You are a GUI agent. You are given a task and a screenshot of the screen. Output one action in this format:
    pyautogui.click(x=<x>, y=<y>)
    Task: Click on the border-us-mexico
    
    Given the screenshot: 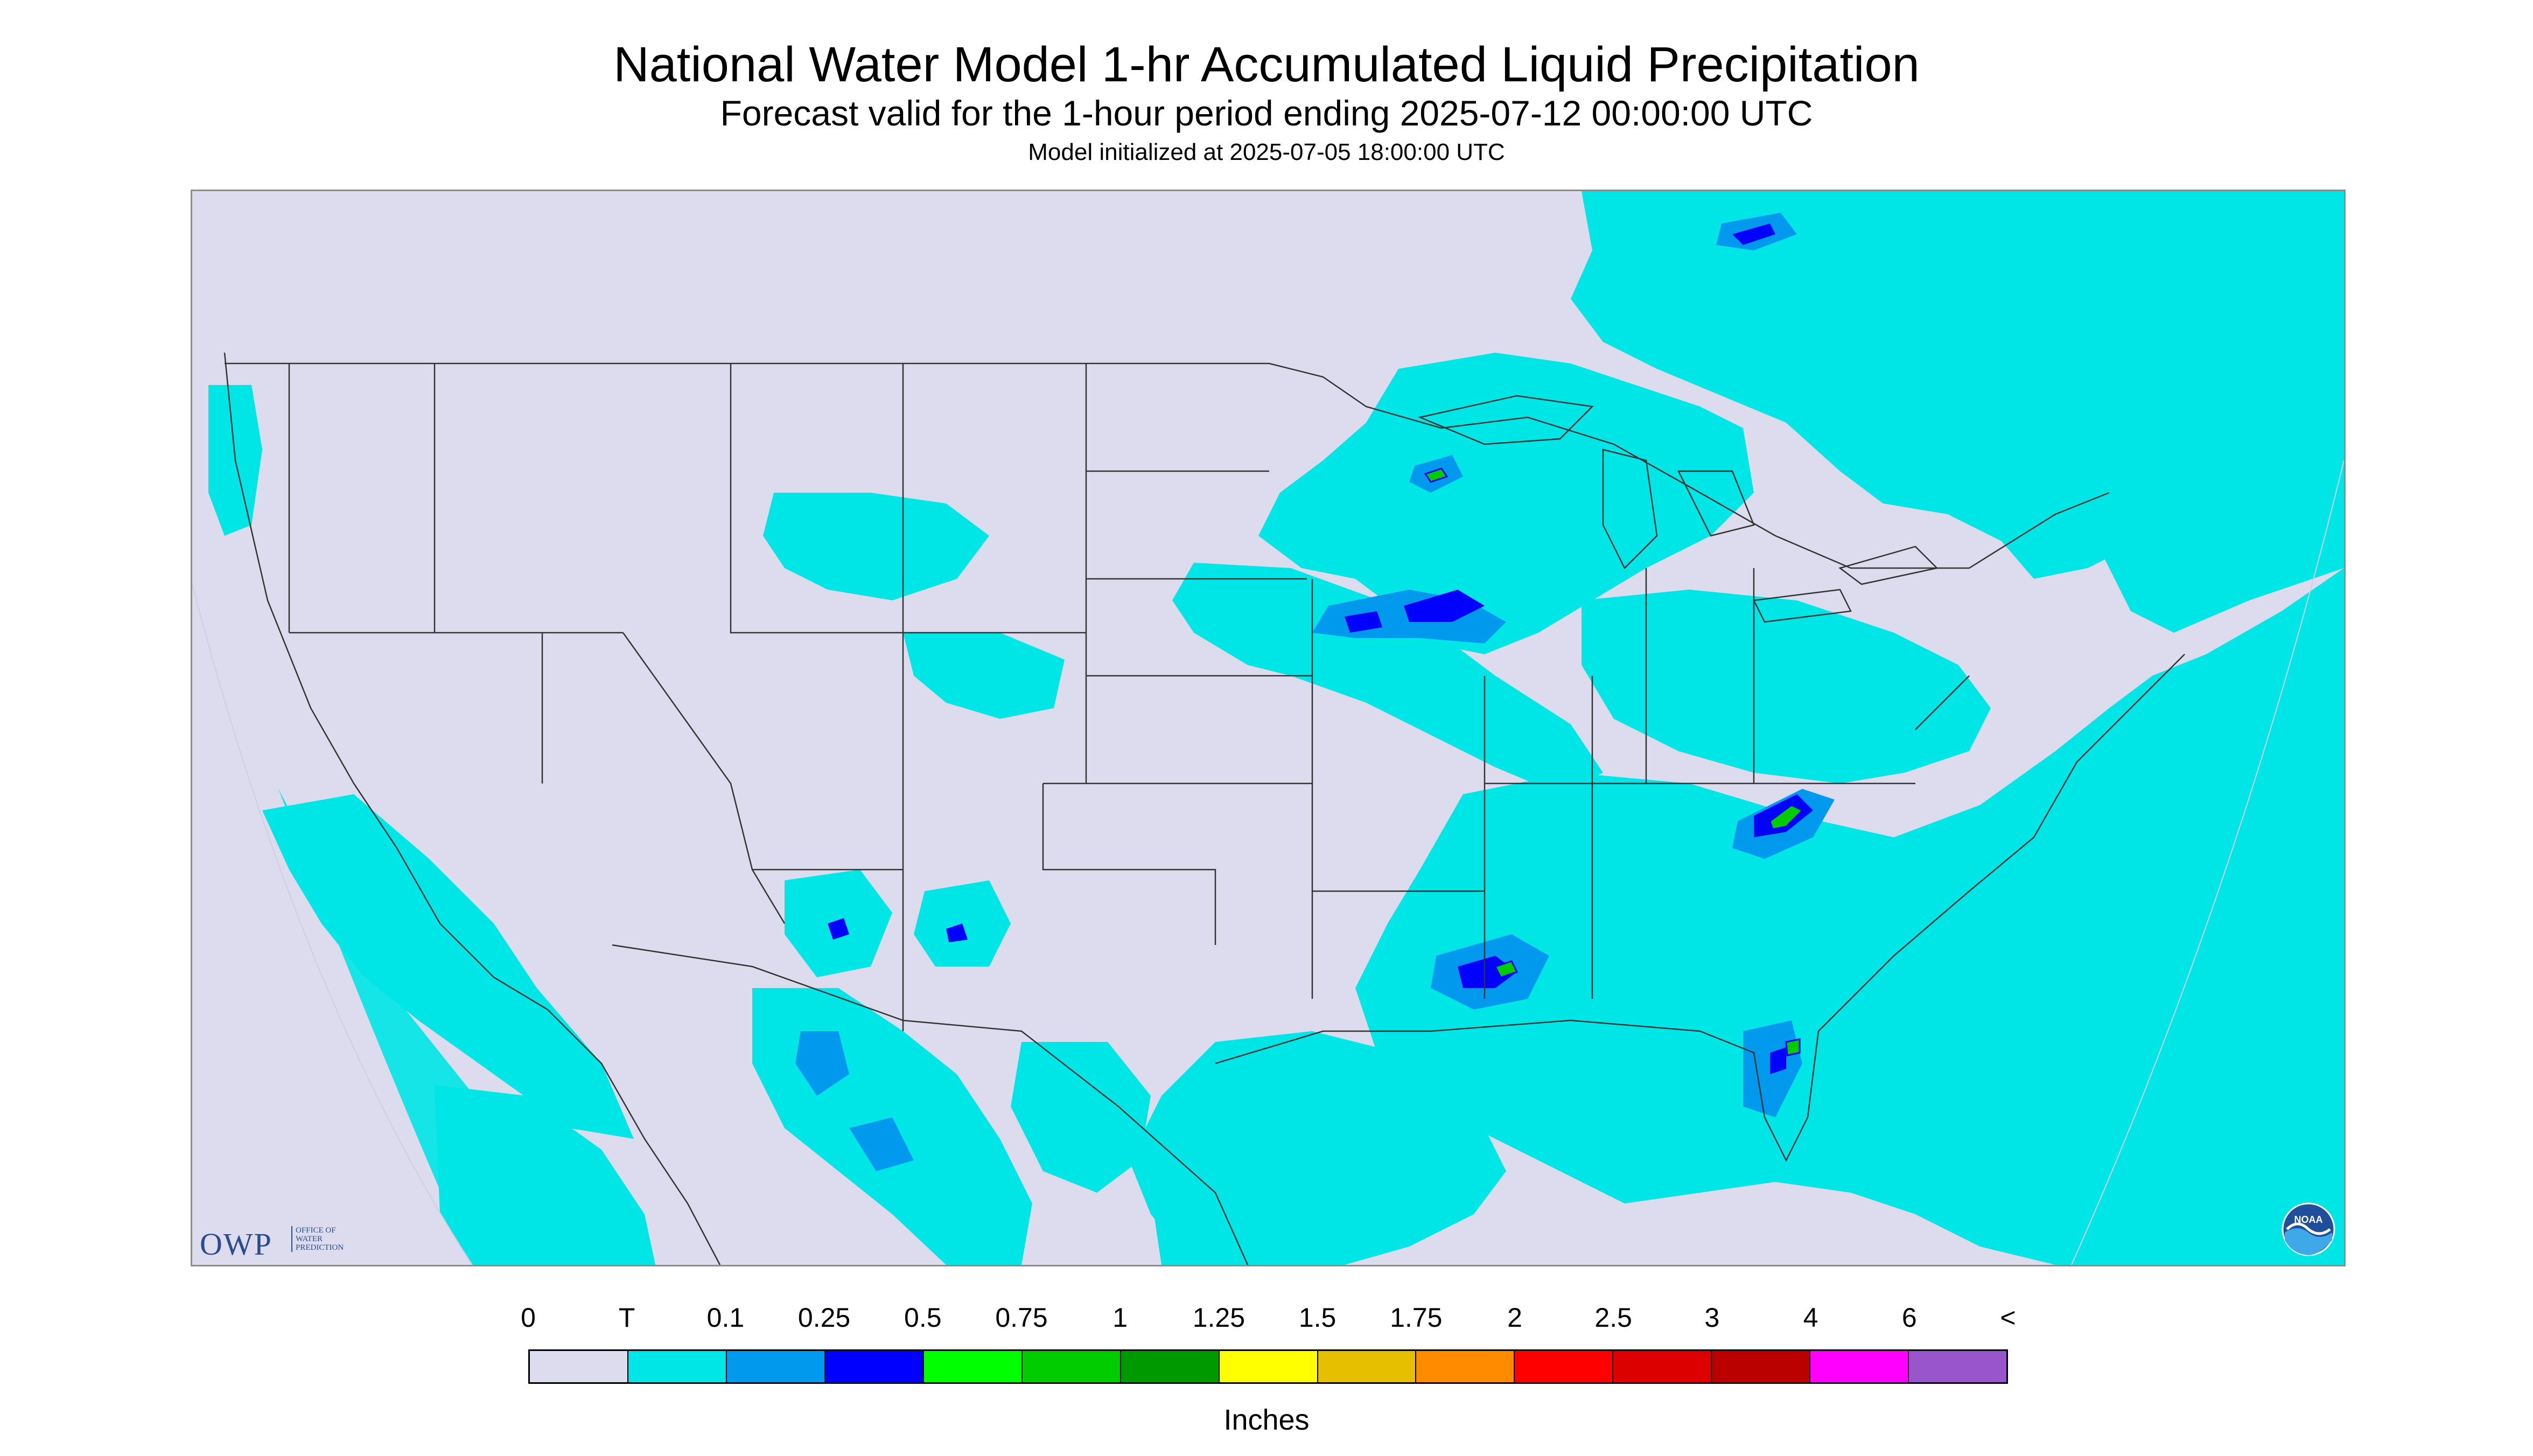 What is the action you would take?
    pyautogui.click(x=931, y=1104)
    